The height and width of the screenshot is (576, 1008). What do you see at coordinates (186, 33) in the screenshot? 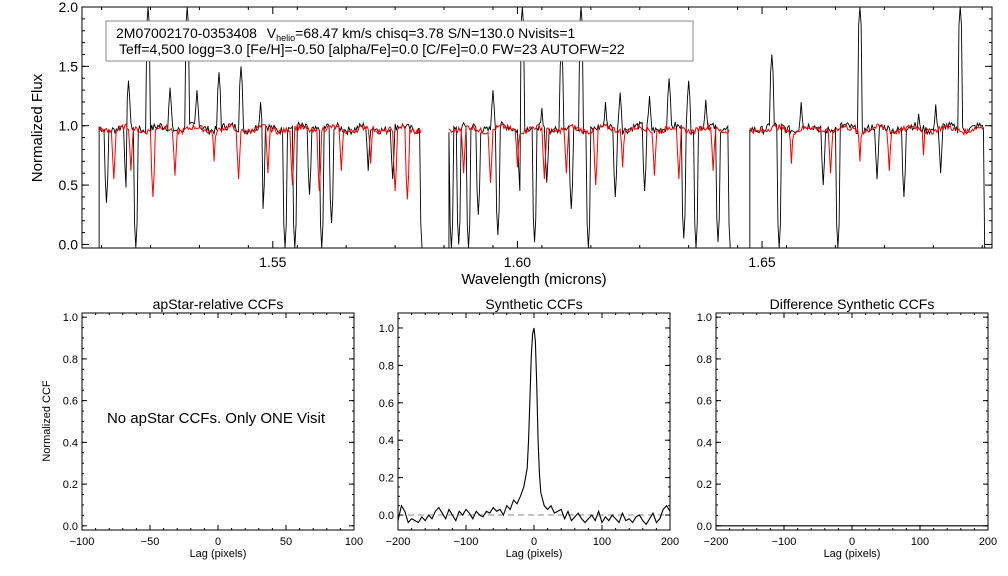
I see `info-star-id: 2M07002170-0353408` at bounding box center [186, 33].